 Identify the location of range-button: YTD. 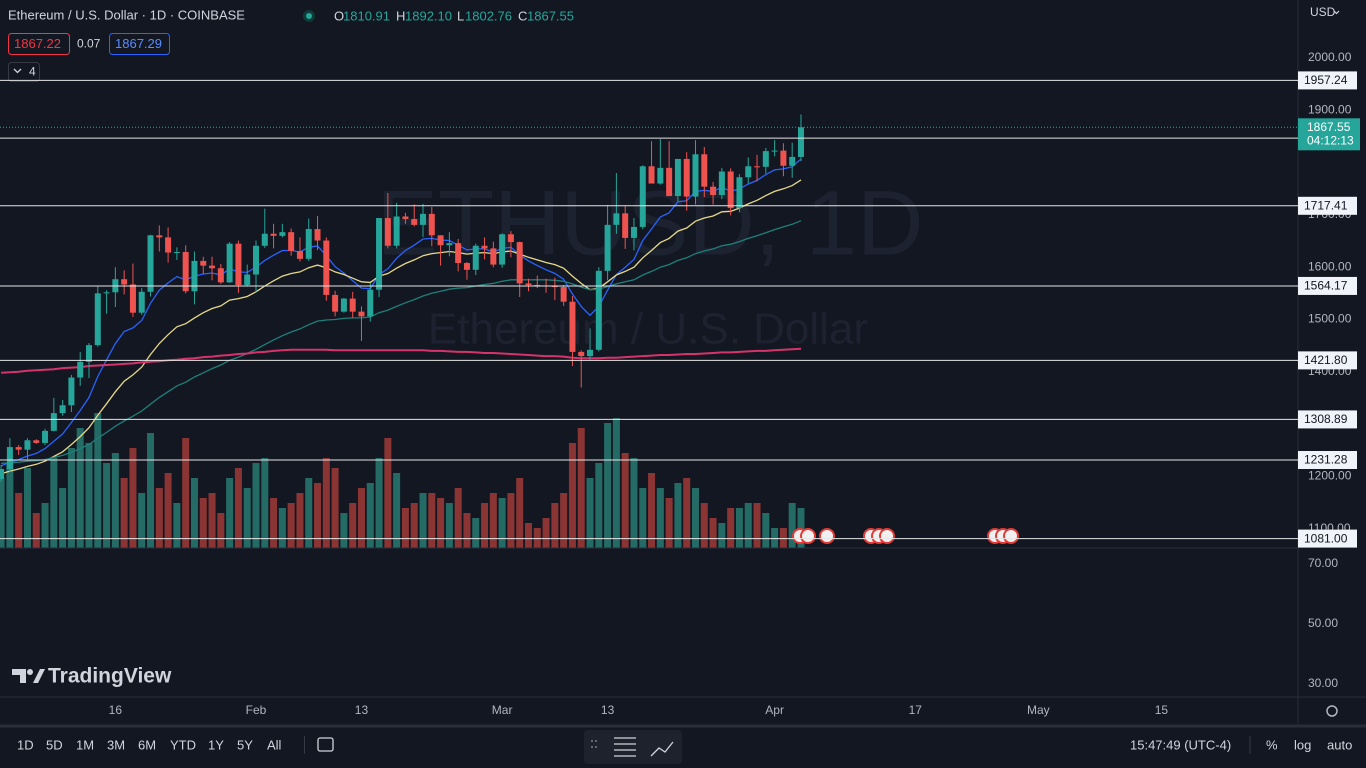
(183, 744).